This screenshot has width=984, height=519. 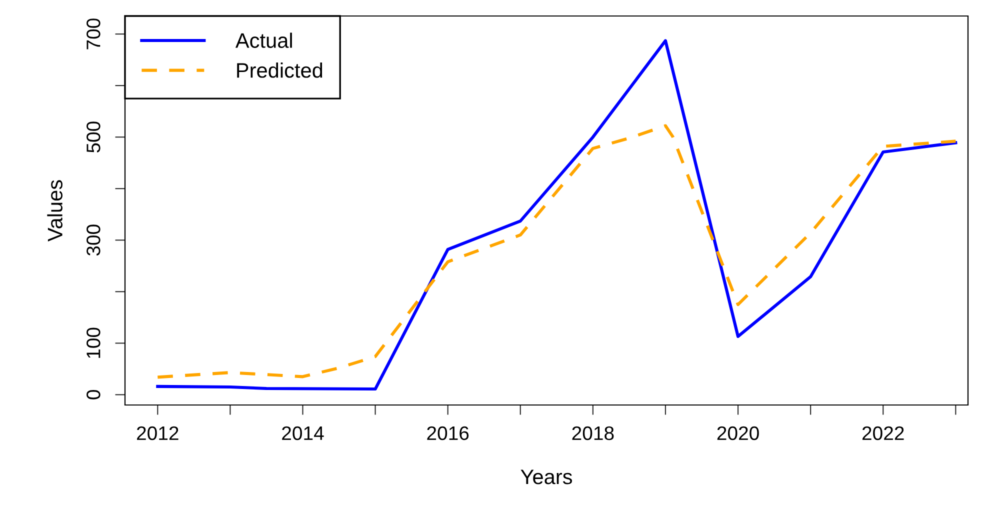 I want to click on x-tick-label: 2022, so click(x=883, y=433).